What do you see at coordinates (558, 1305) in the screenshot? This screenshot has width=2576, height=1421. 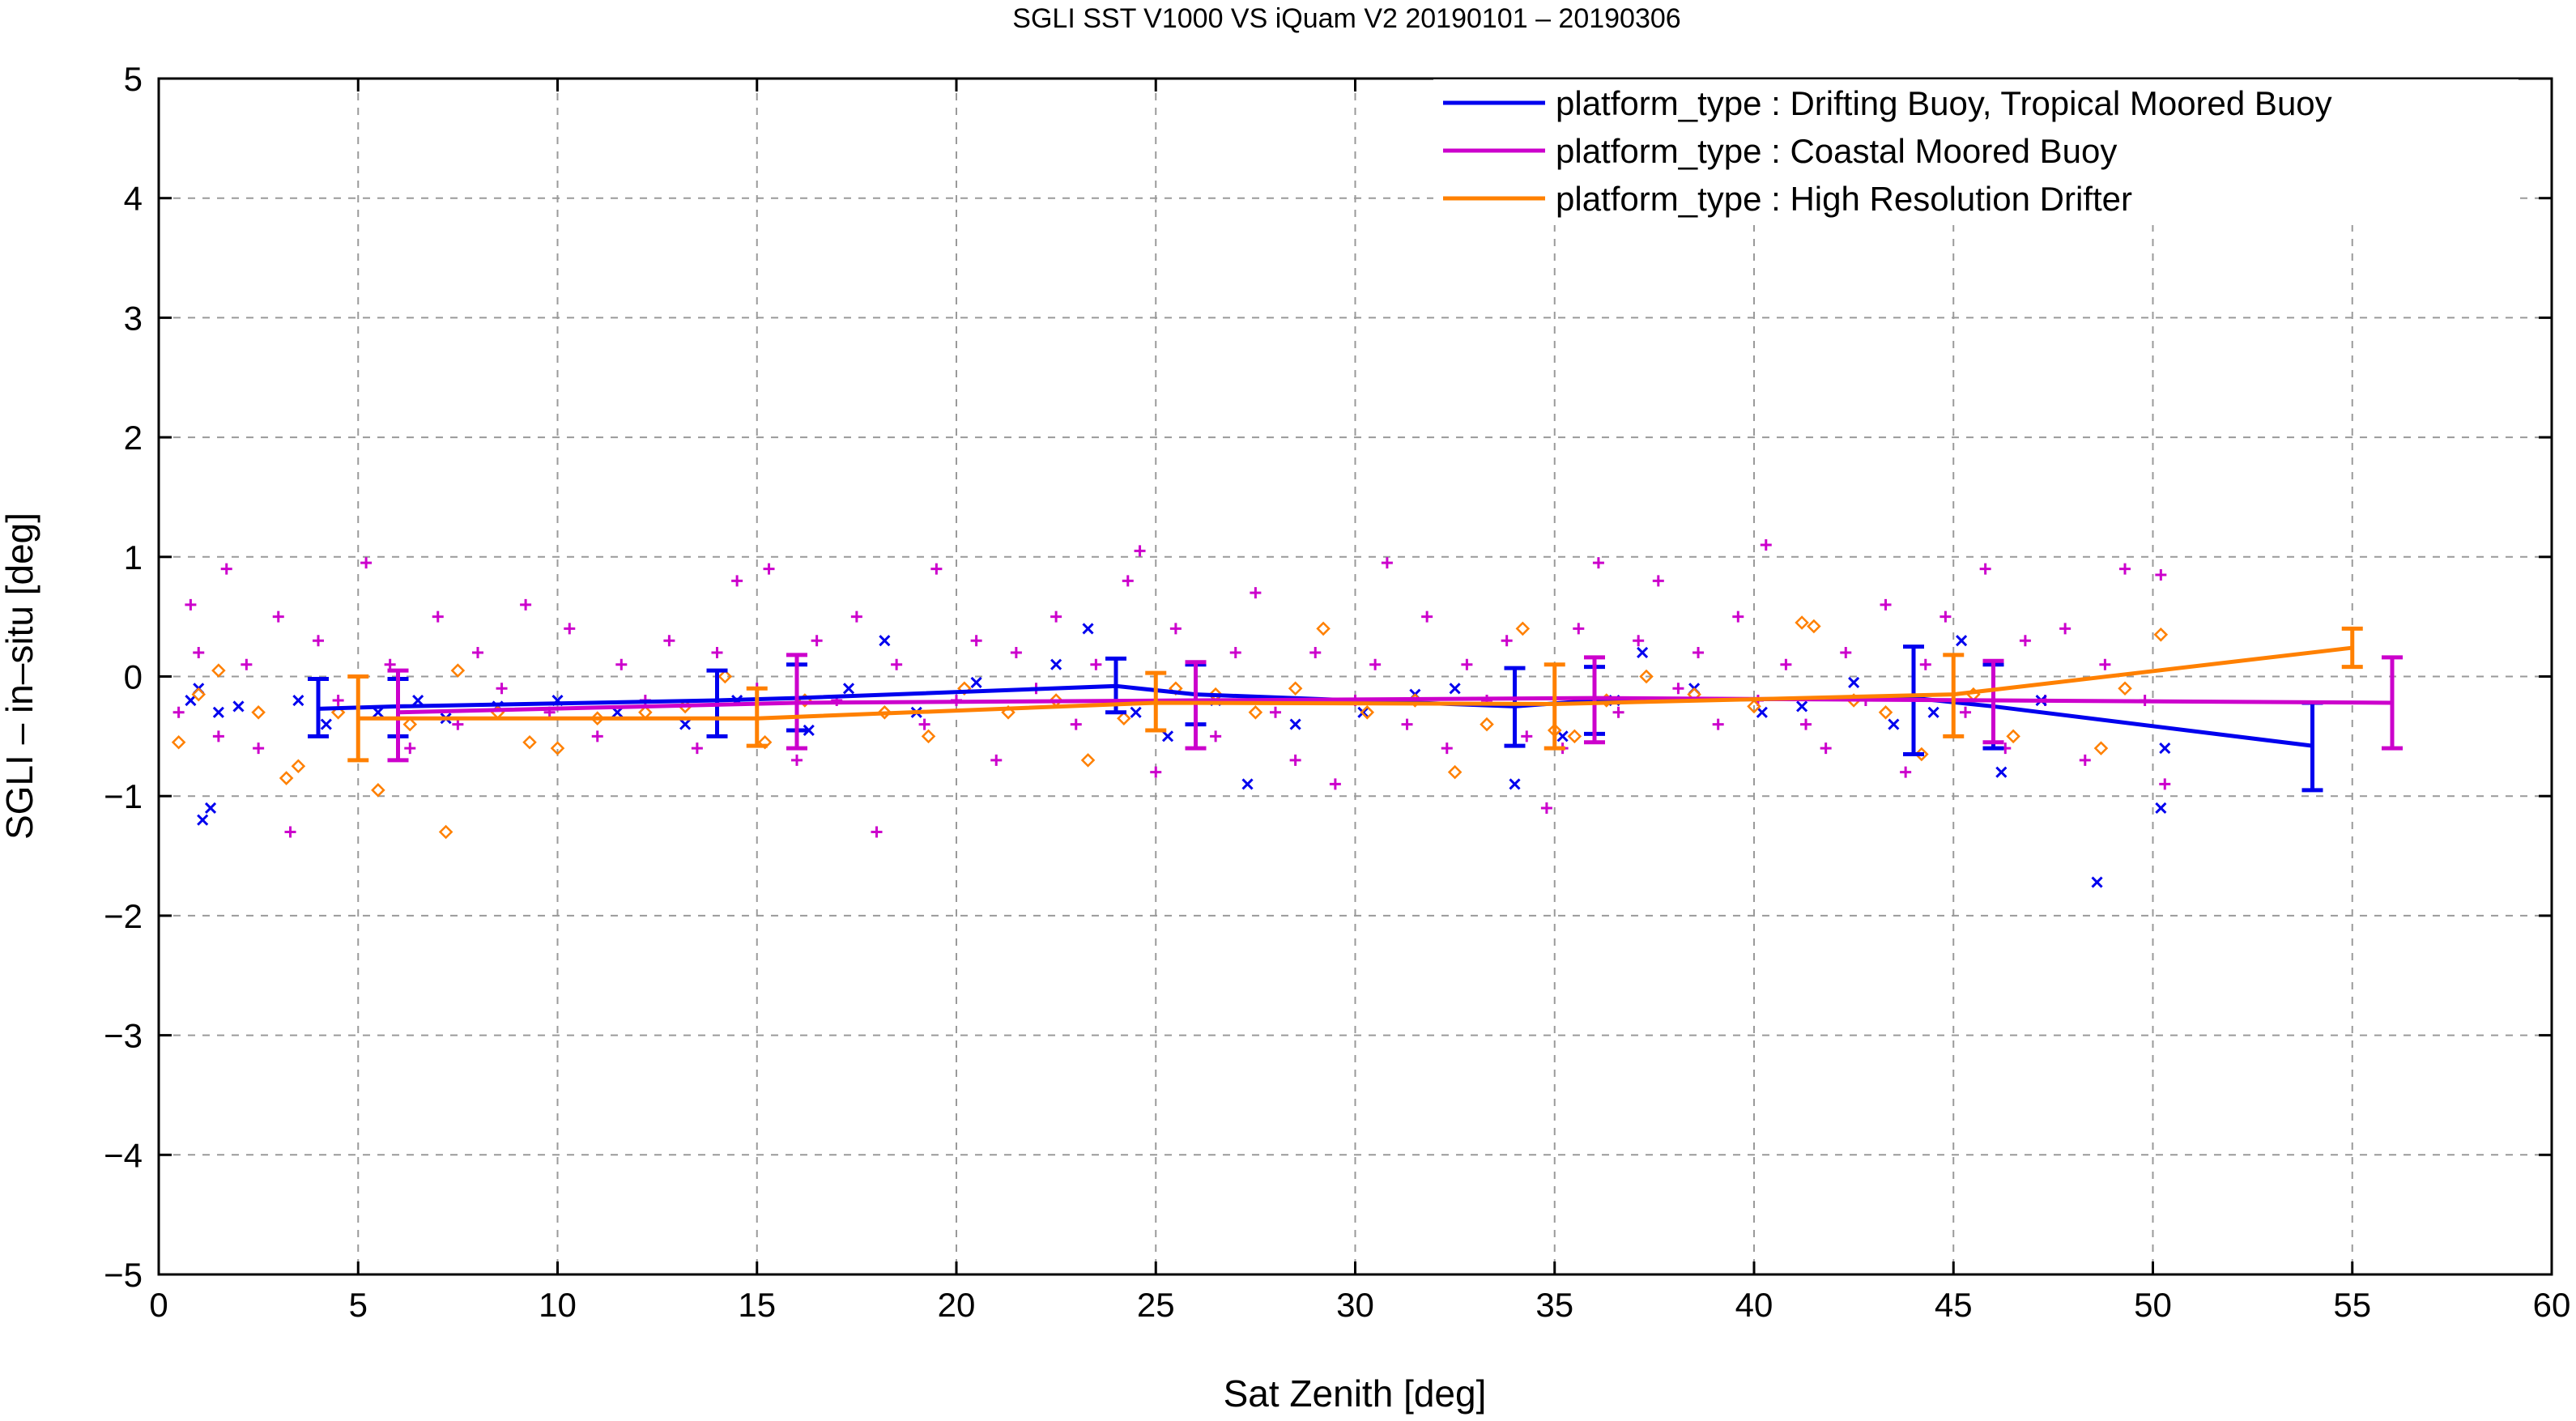 I see `x-tick-label: 10` at bounding box center [558, 1305].